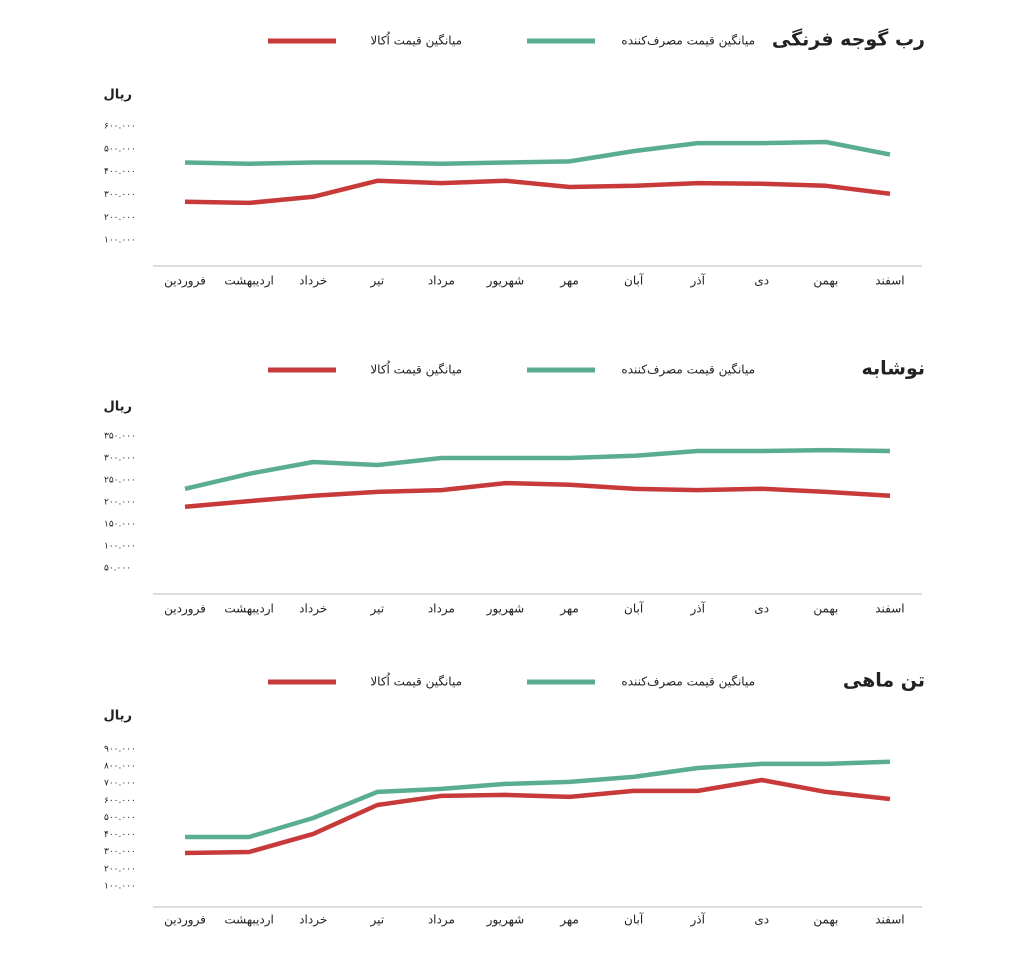 This screenshot has width=1024, height=959. Describe the element at coordinates (120, 481) in the screenshot. I see `y-tick-label: ۲۵۰.۰۰۰` at that location.